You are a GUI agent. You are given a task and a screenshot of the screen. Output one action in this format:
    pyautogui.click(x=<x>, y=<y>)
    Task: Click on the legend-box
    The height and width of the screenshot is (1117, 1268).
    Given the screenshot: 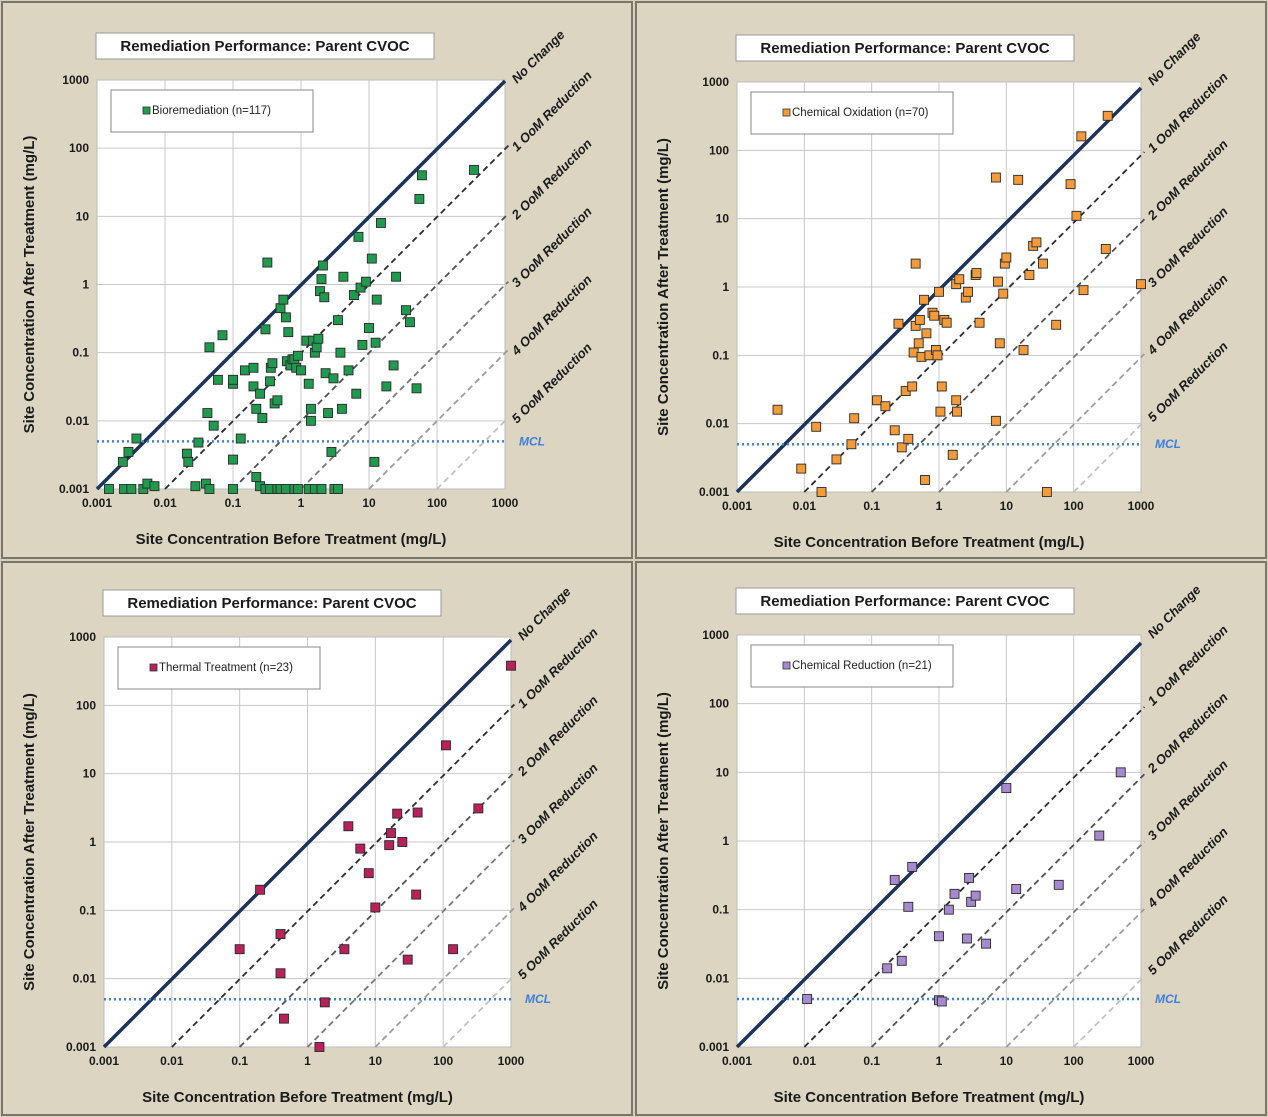 What is the action you would take?
    pyautogui.click(x=852, y=666)
    